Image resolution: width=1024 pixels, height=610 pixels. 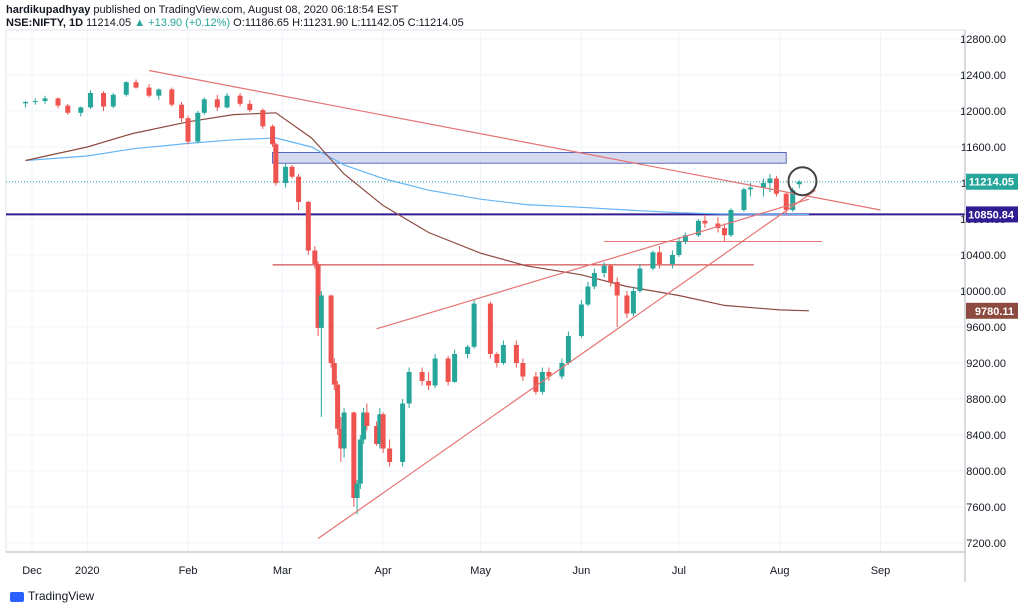 What do you see at coordinates (593, 264) in the screenshot?
I see `trendline` at bounding box center [593, 264].